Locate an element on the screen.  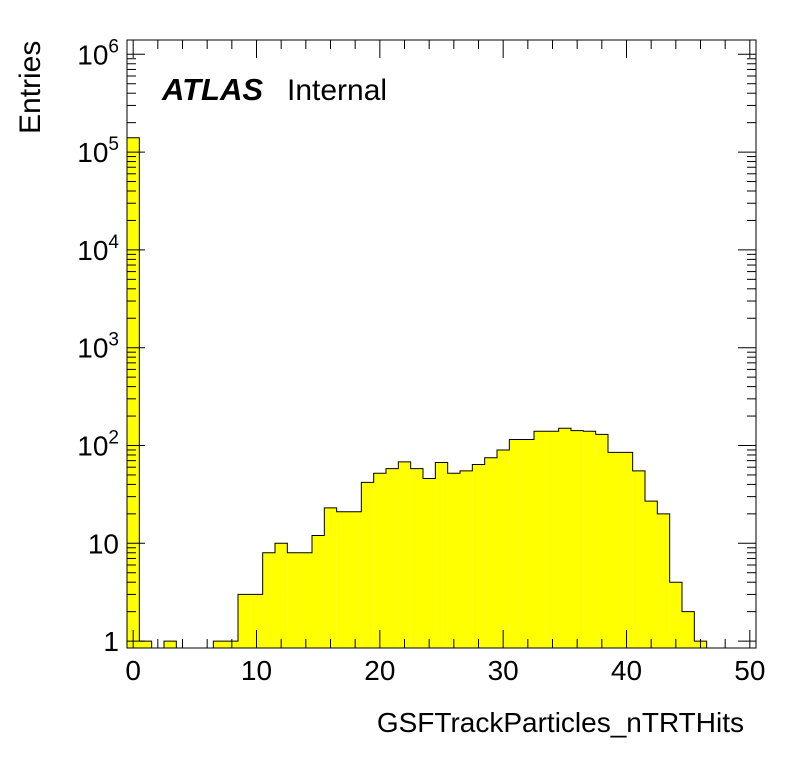
y-tick-label: 1 is located at coordinates (111, 641).